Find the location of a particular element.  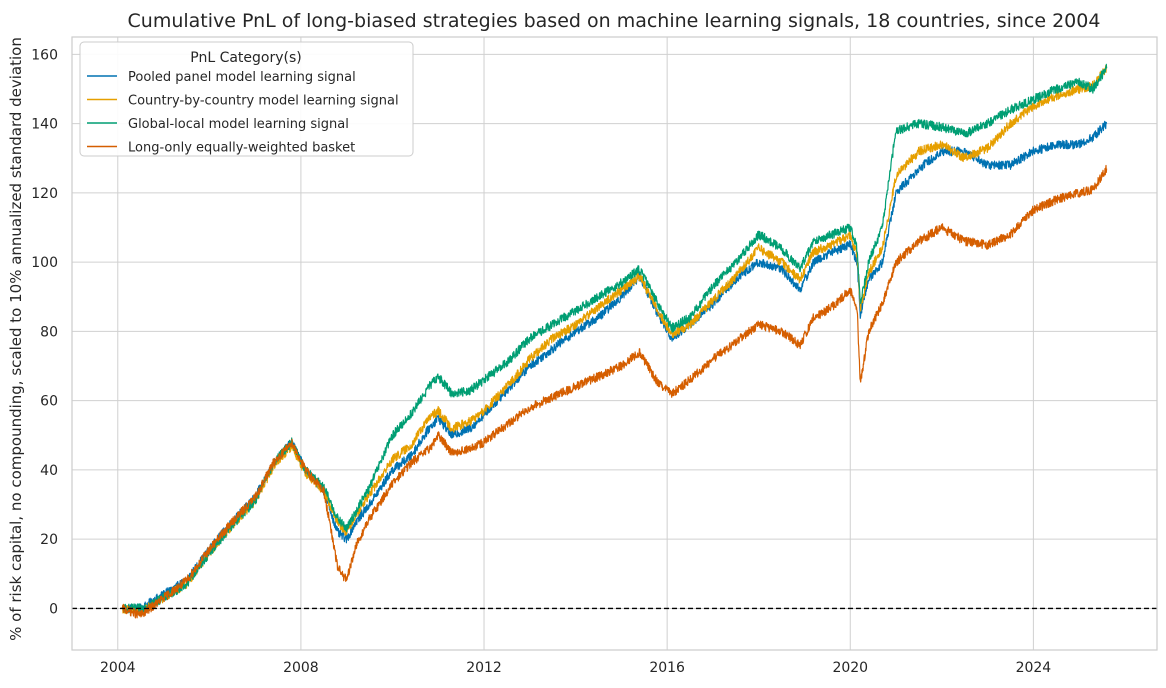

x-axis-ticks: 2004 2008 2012 2016 2020 2024 is located at coordinates (575, 668).